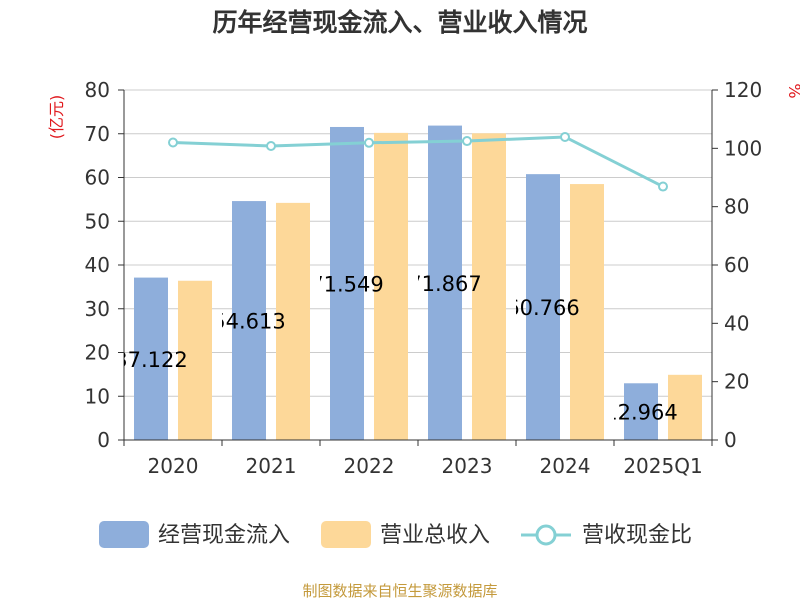  What do you see at coordinates (637, 535) in the screenshot?
I see `legend-label-ratio: 营收现金比` at bounding box center [637, 535].